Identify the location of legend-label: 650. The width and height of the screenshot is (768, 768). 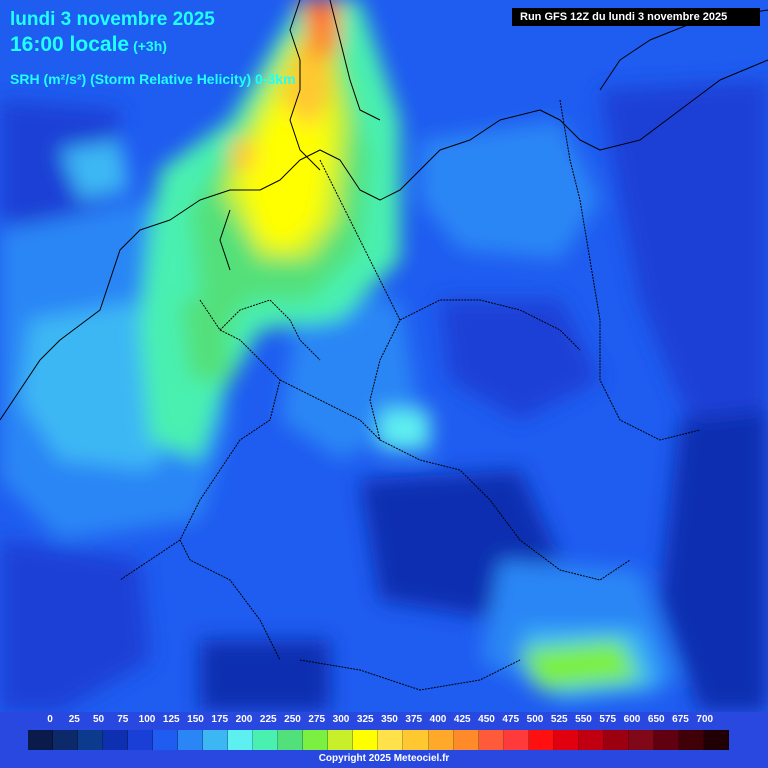
(656, 719).